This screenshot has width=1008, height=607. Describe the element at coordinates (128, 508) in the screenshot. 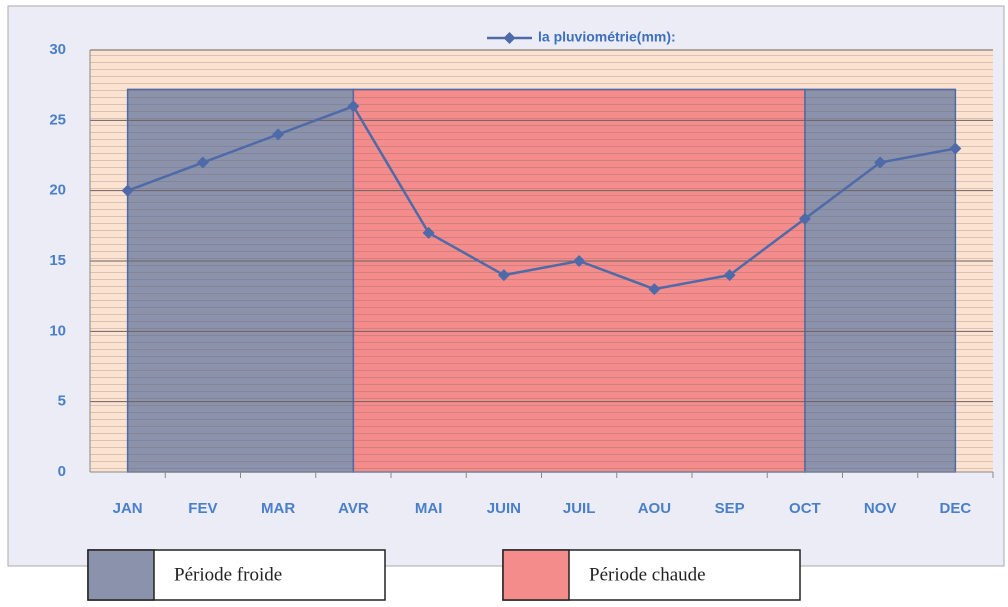

I see `x-tick-label: JAN` at that location.